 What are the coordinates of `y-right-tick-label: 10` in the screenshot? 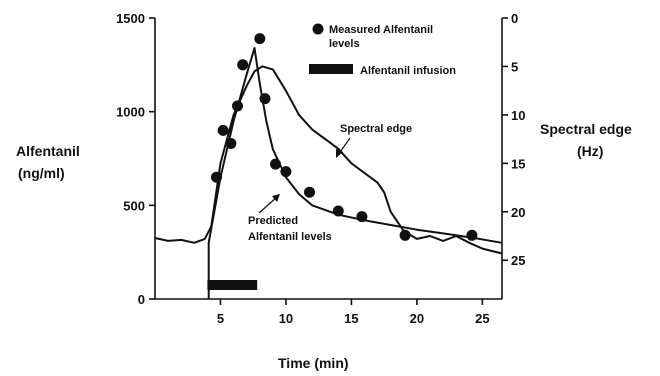 It's located at (518, 115).